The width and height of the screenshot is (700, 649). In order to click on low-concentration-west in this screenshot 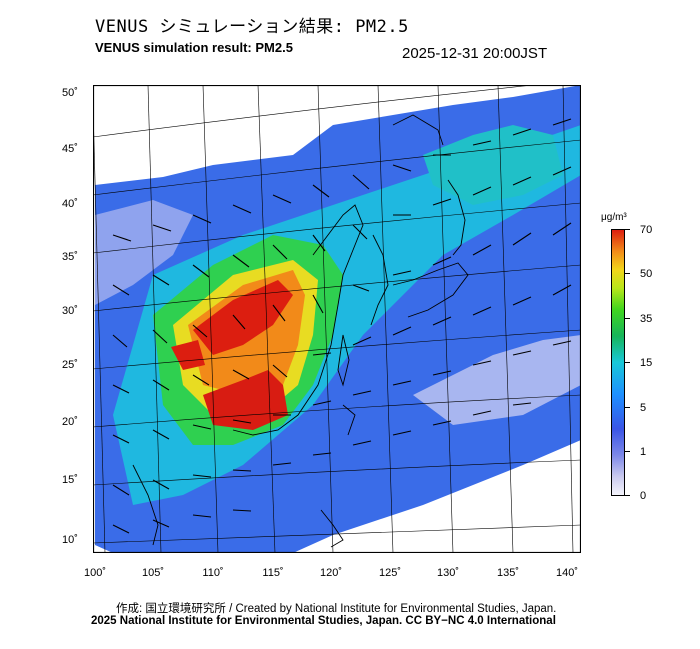, I will do `click(144, 252)`.